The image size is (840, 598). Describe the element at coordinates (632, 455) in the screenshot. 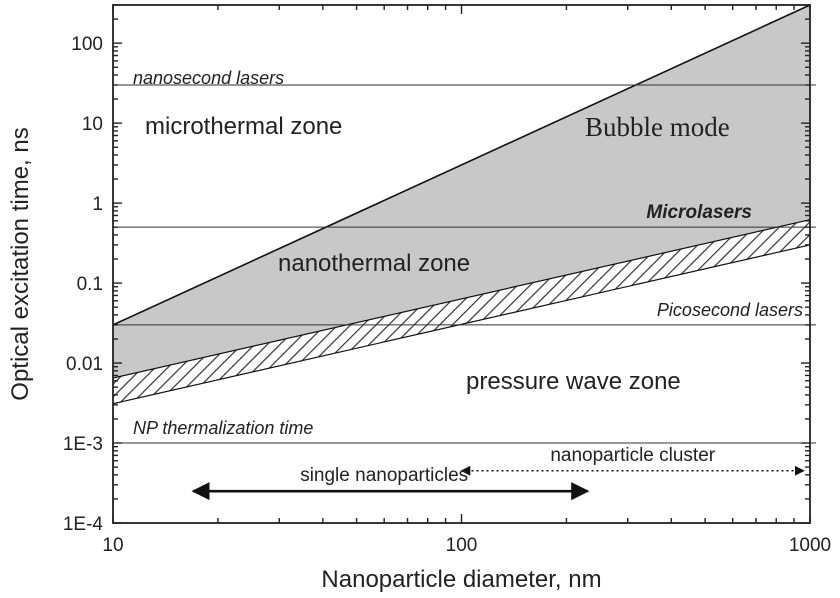

I see `nanoparticle-cluster-label: nanoparticle cluster` at that location.